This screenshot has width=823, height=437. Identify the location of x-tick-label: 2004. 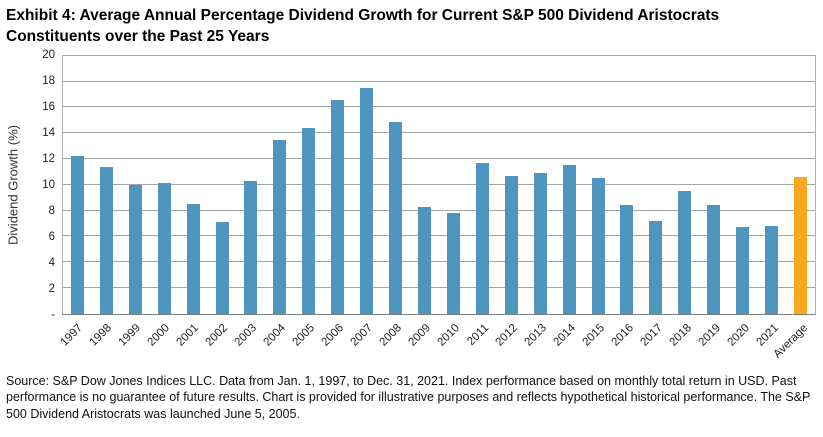
(274, 335).